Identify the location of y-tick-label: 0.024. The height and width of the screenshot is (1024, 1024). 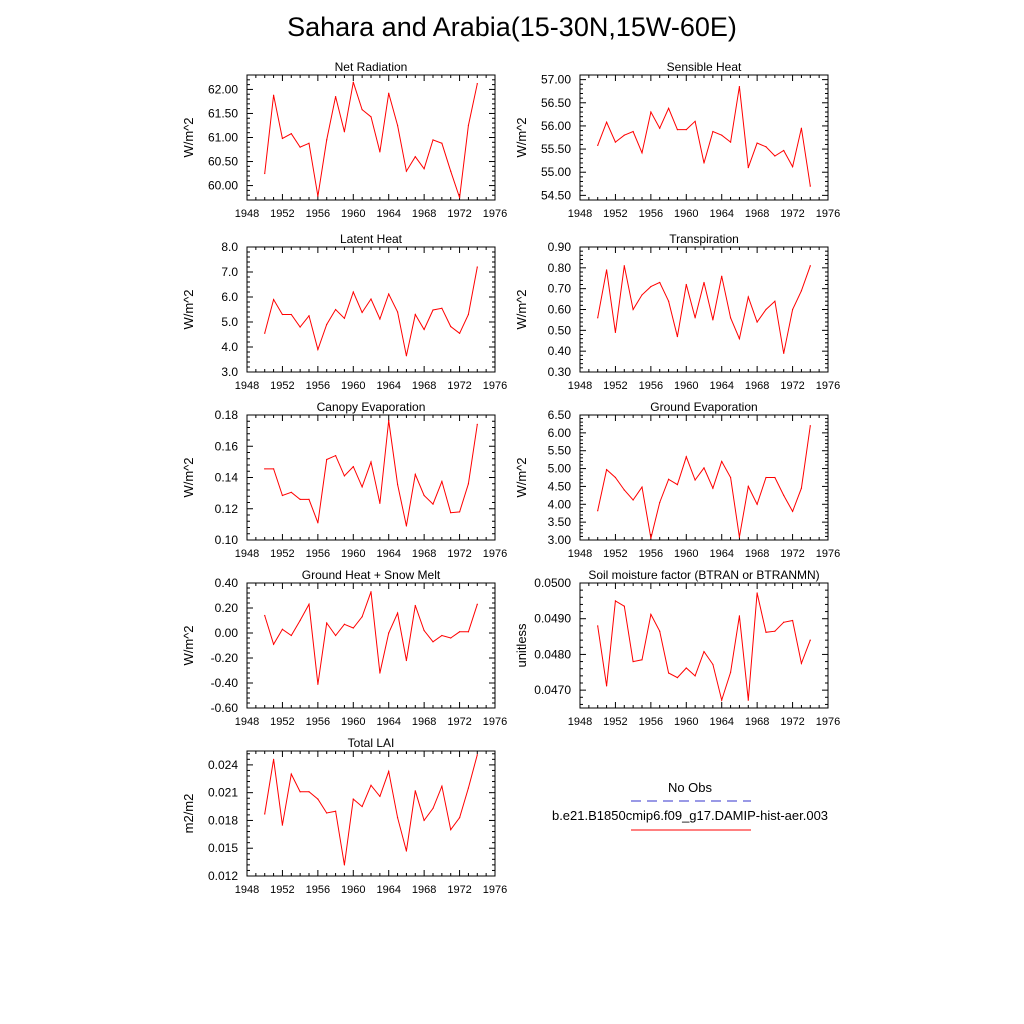
(223, 765).